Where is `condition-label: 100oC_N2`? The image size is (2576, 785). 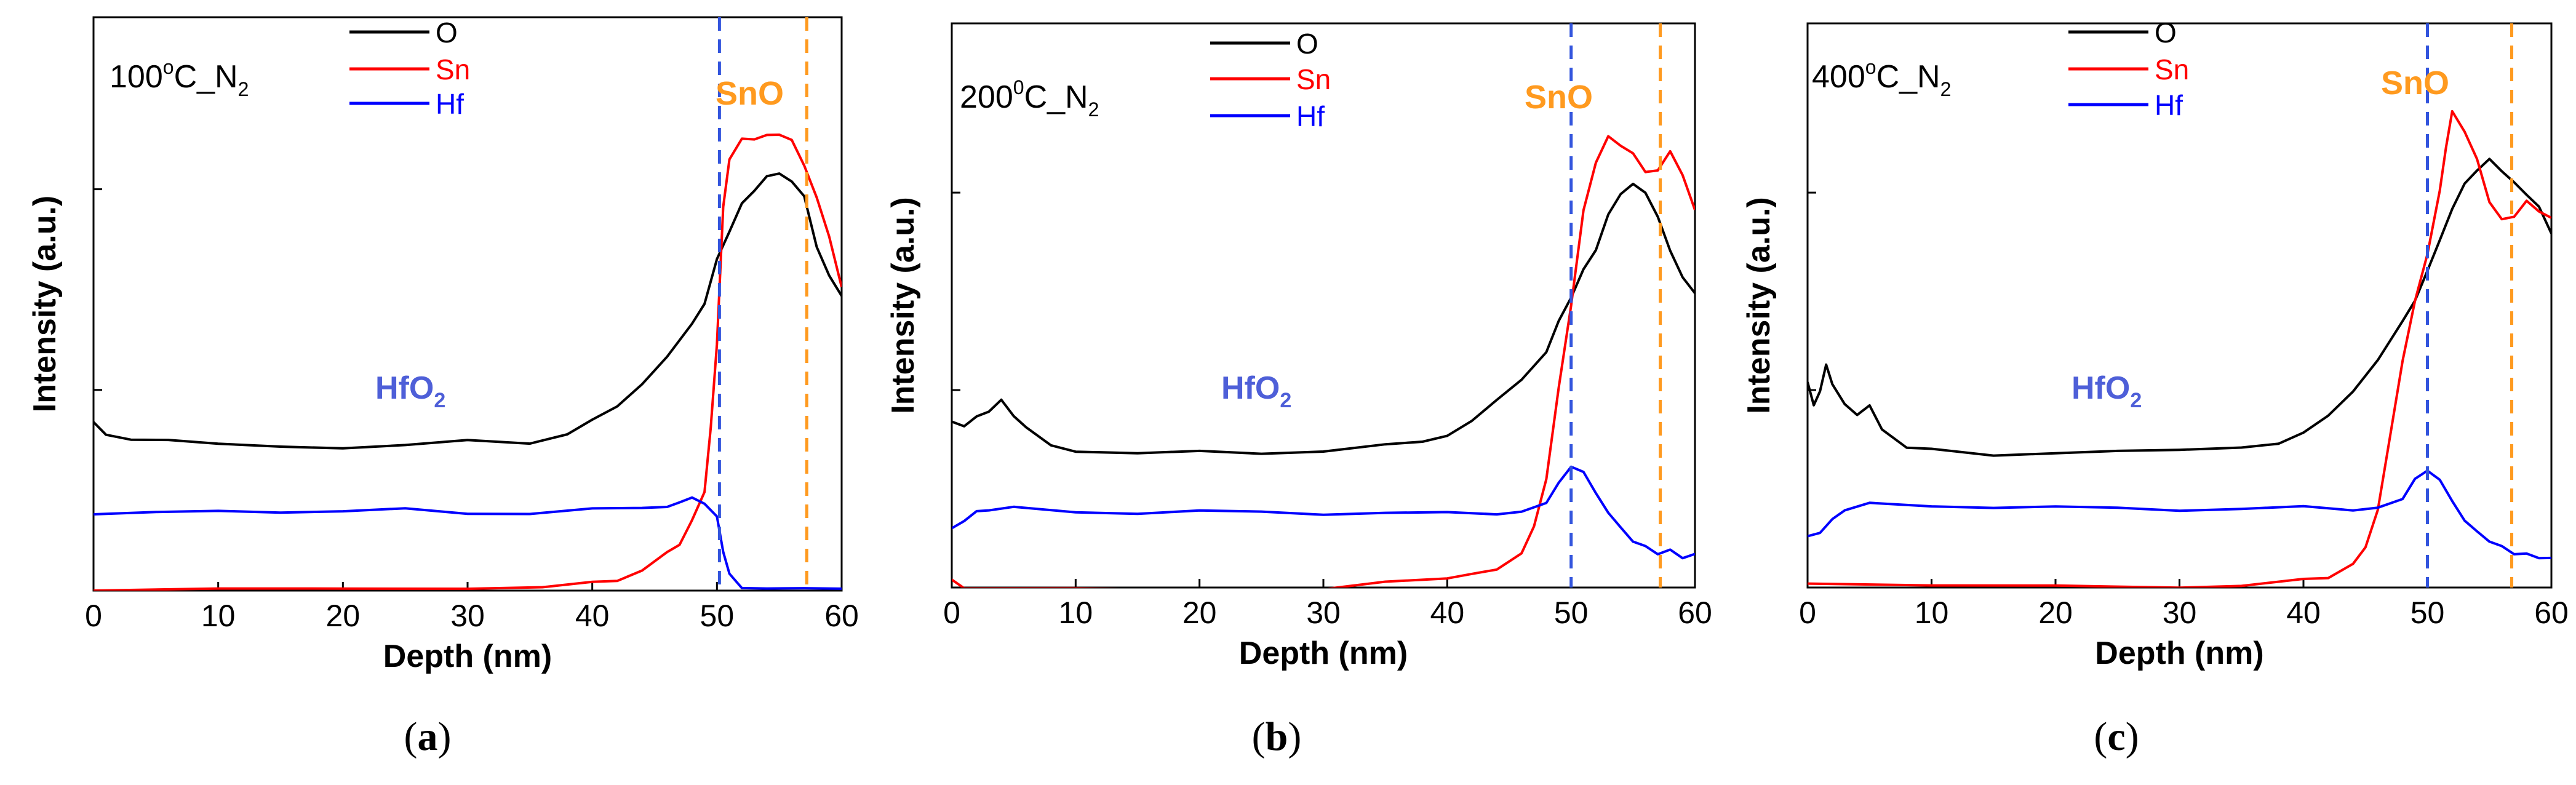 condition-label: 100oC_N2 is located at coordinates (179, 78).